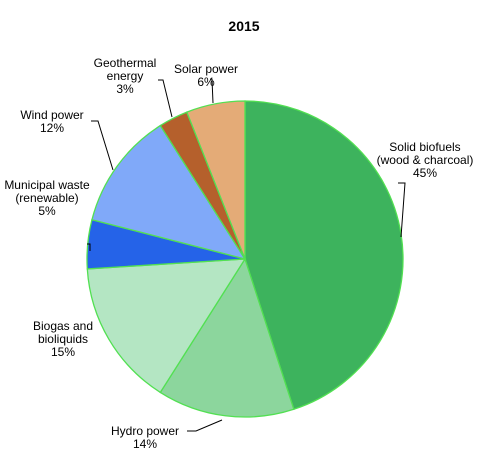 This screenshot has height=455, width=489. Describe the element at coordinates (243, 26) in the screenshot. I see `chart-title: 2015` at that location.